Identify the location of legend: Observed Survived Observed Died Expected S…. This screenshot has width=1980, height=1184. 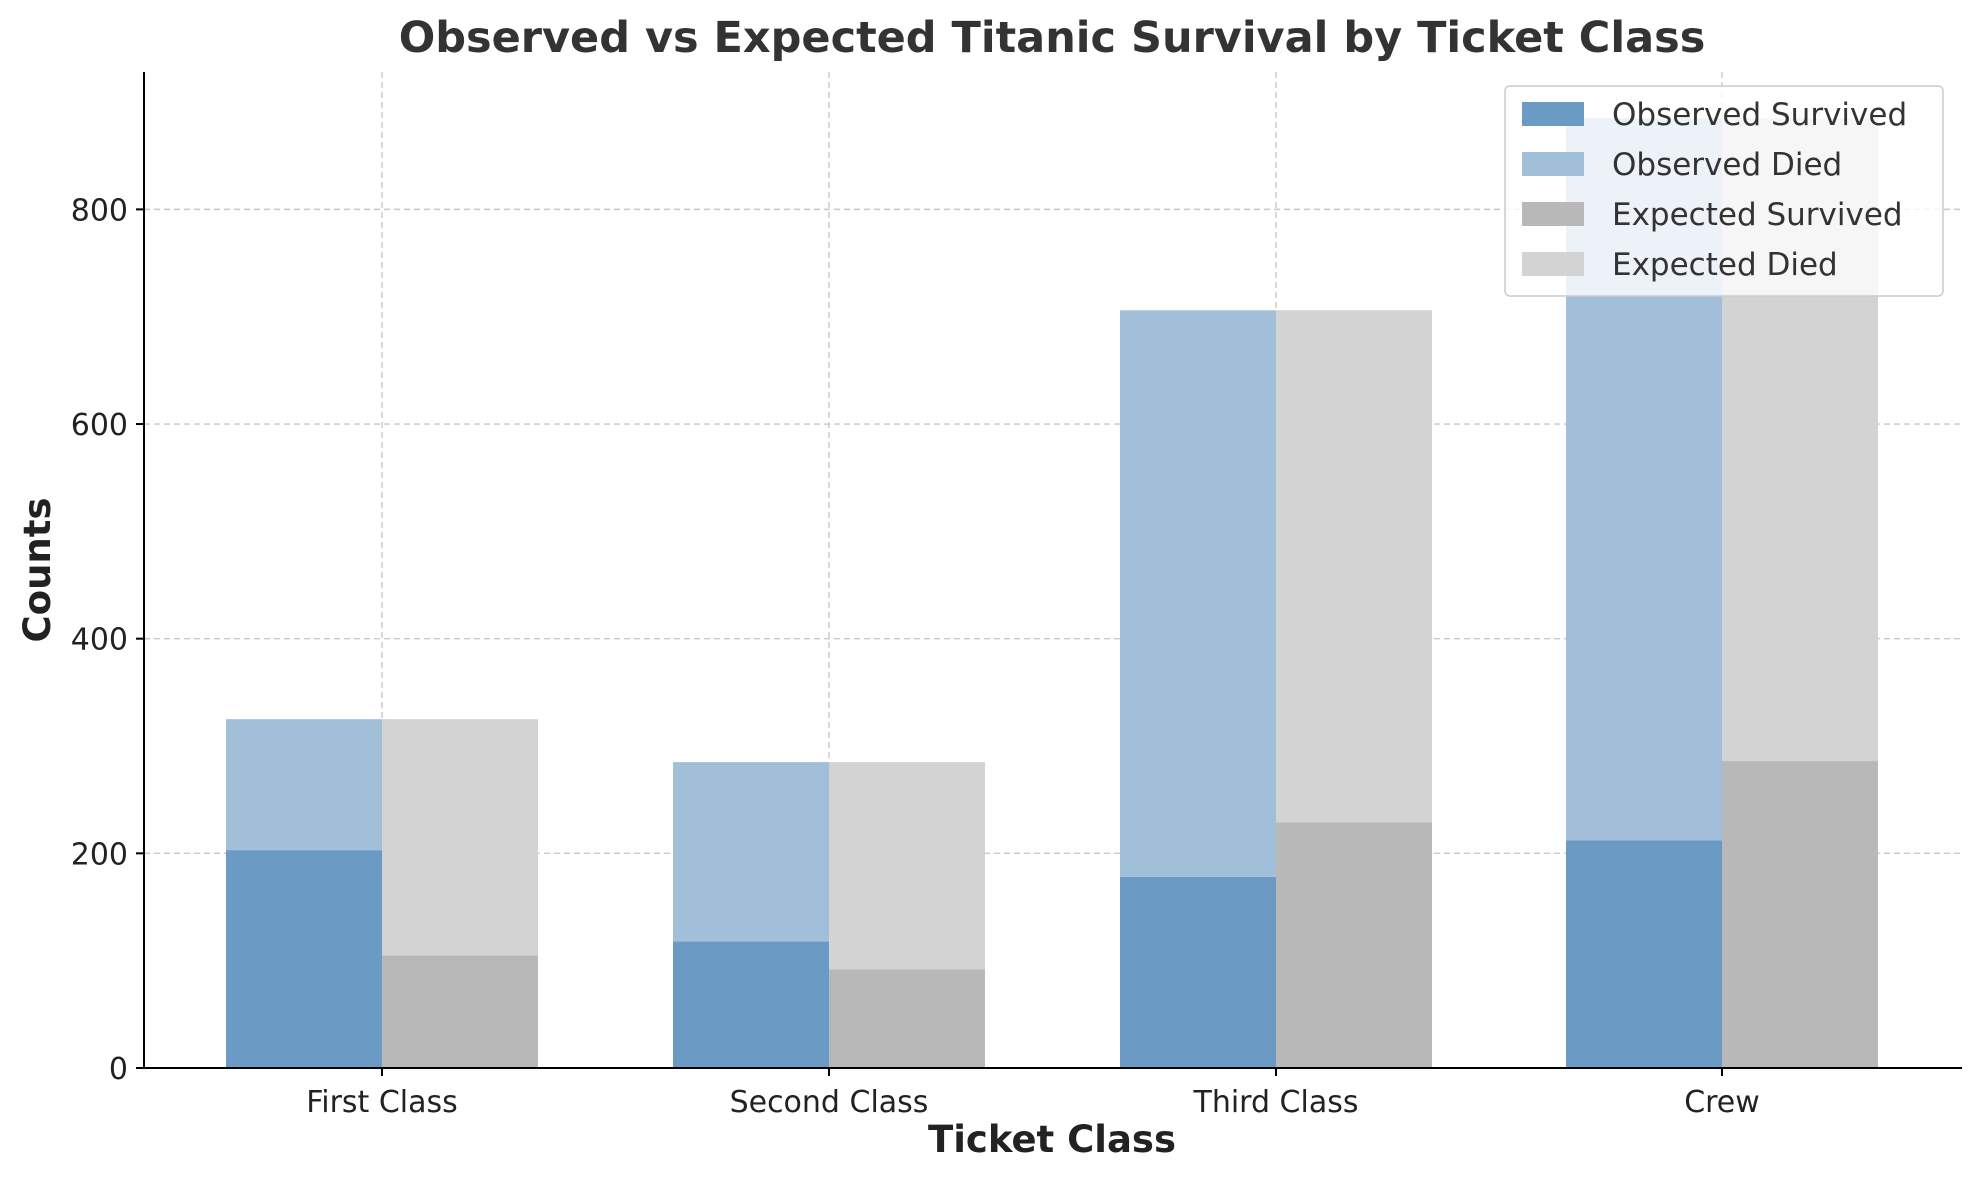
(1724, 191).